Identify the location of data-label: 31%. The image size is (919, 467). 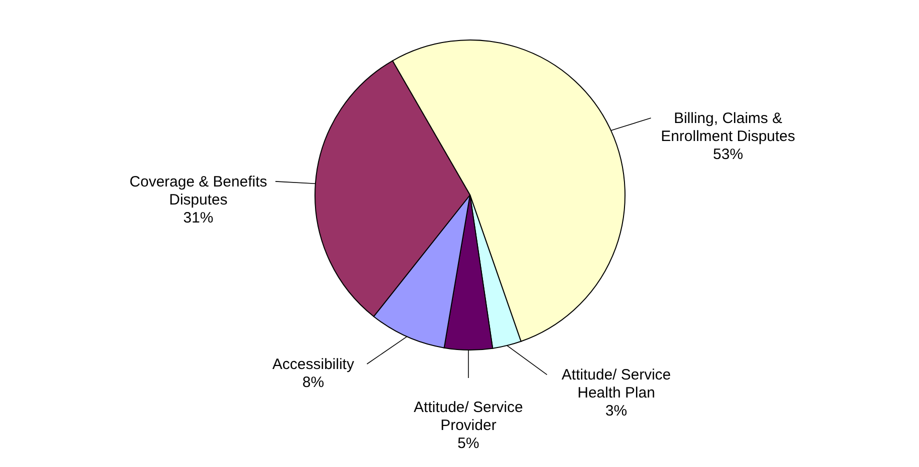
(198, 217).